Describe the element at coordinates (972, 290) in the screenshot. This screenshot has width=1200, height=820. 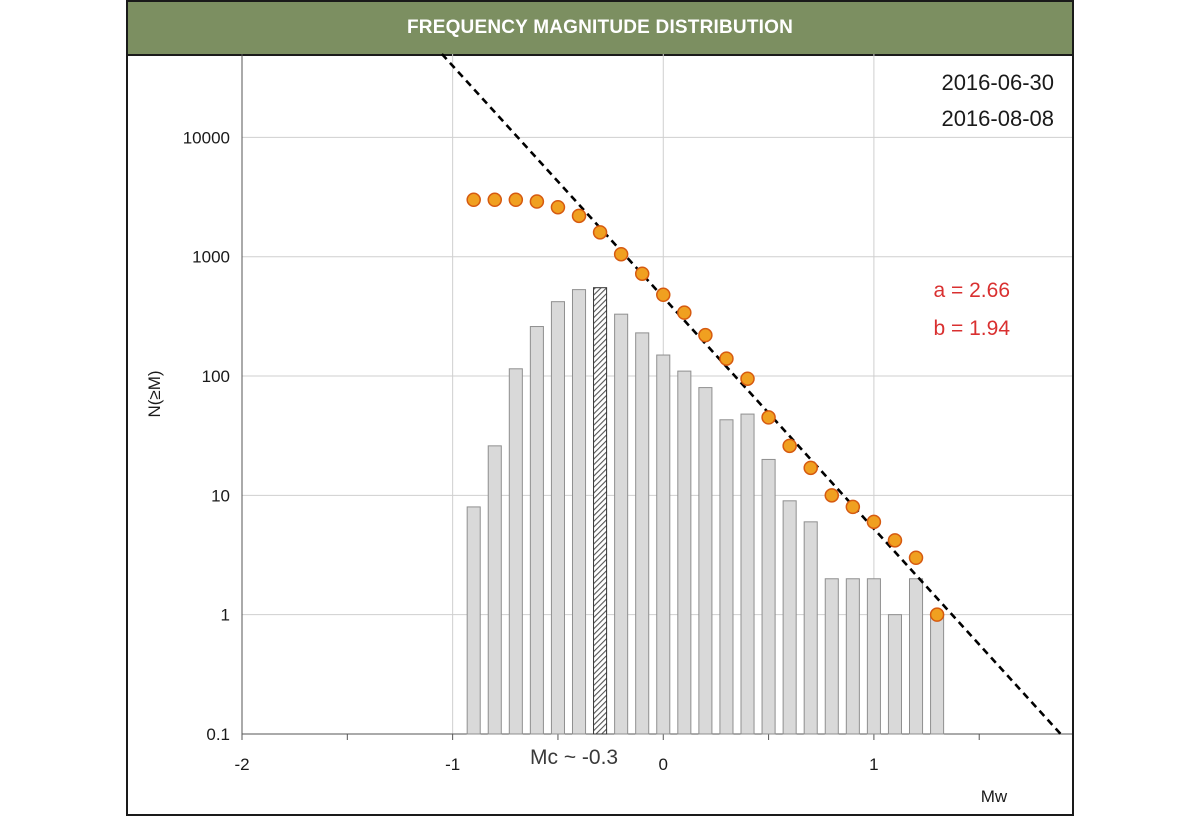
I see `a-value-label: a = 2.66` at that location.